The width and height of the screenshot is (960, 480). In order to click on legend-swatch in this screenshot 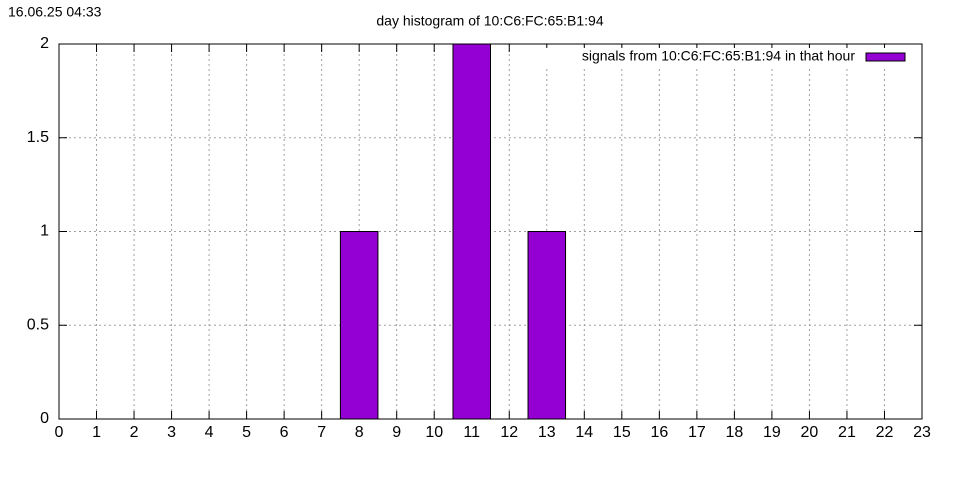, I will do `click(885, 57)`.